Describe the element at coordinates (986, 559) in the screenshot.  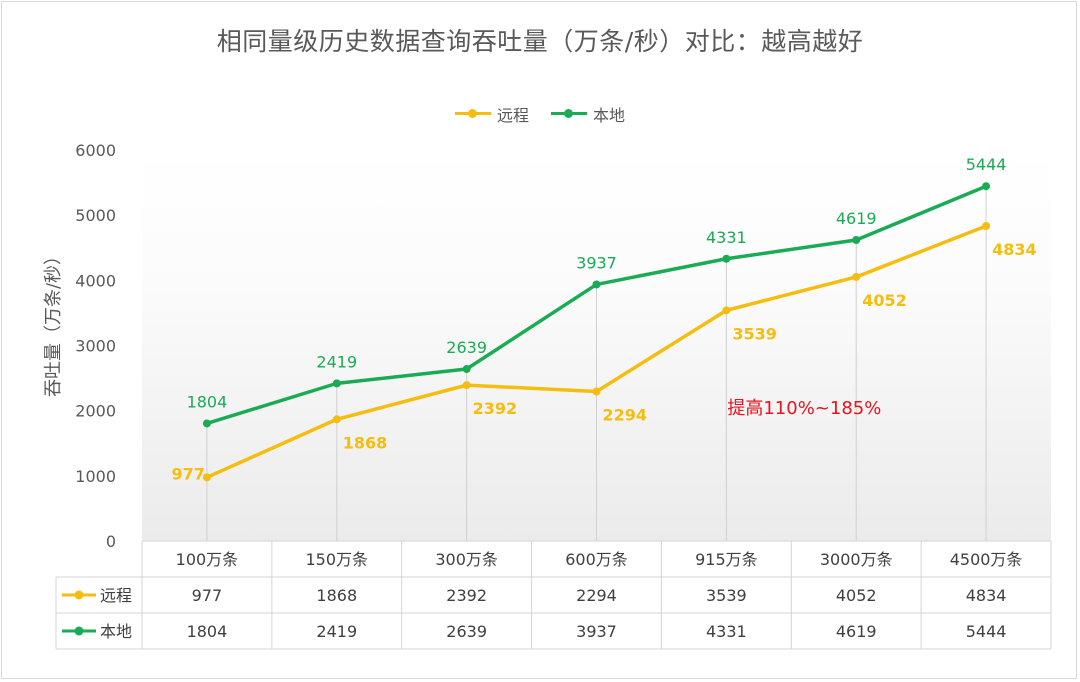
I see `x-tick-label: 4500万条` at that location.